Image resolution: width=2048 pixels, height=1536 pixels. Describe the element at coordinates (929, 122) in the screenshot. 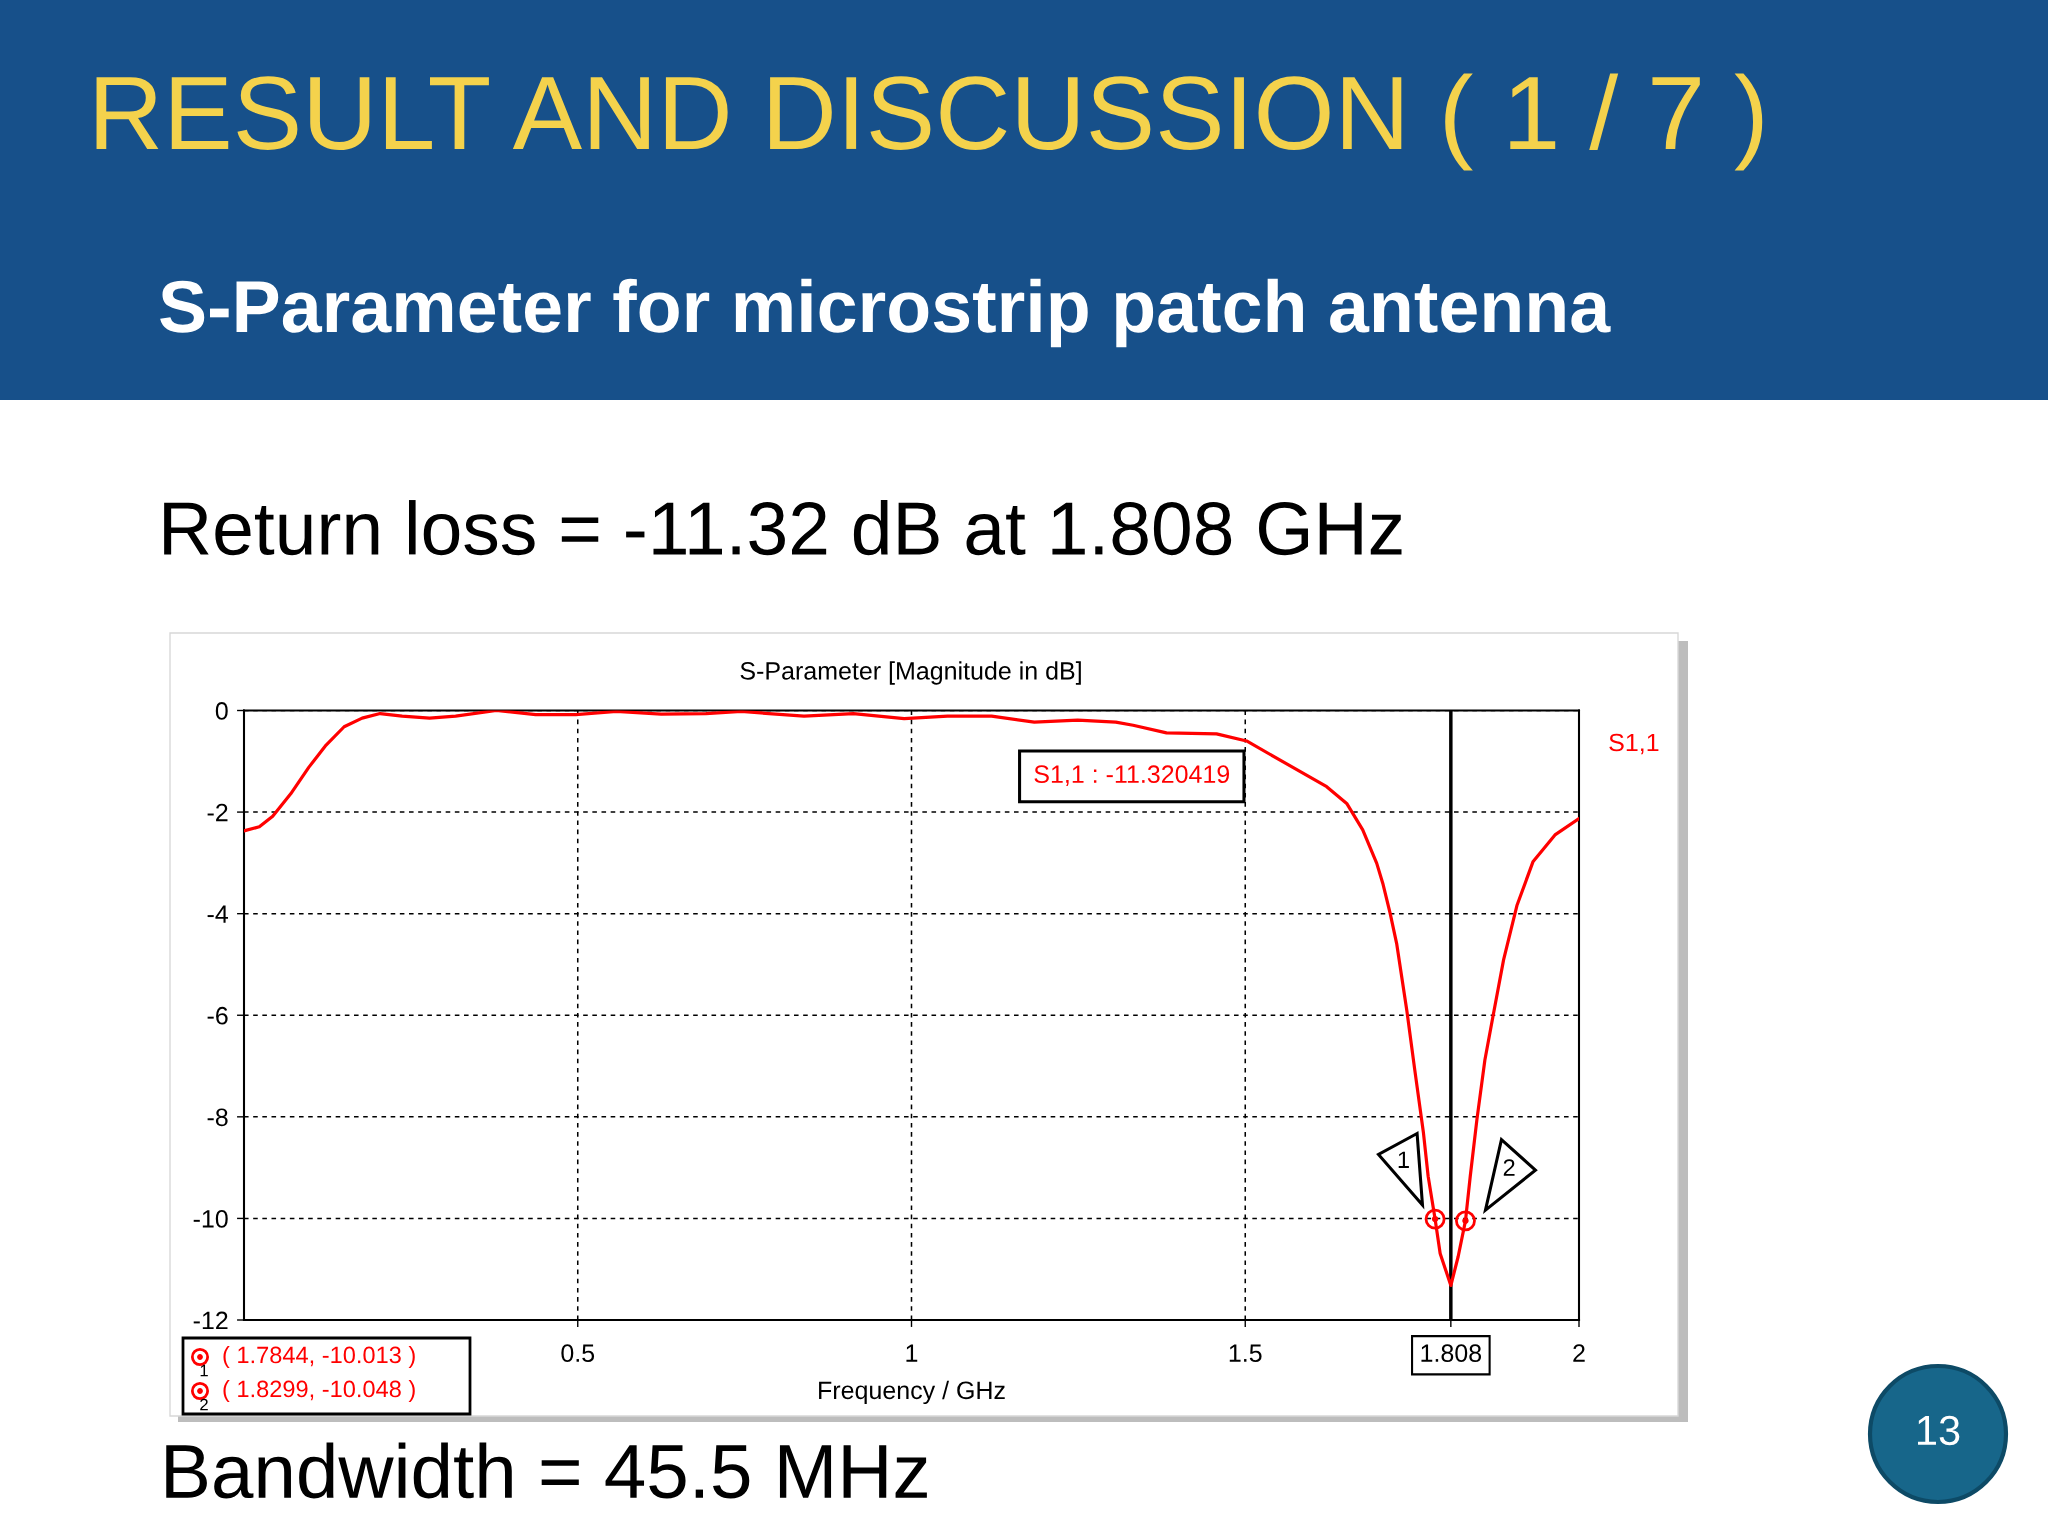

I see `chart-title: RESULT AND DISCUSSION ( 1 / 7 )` at that location.